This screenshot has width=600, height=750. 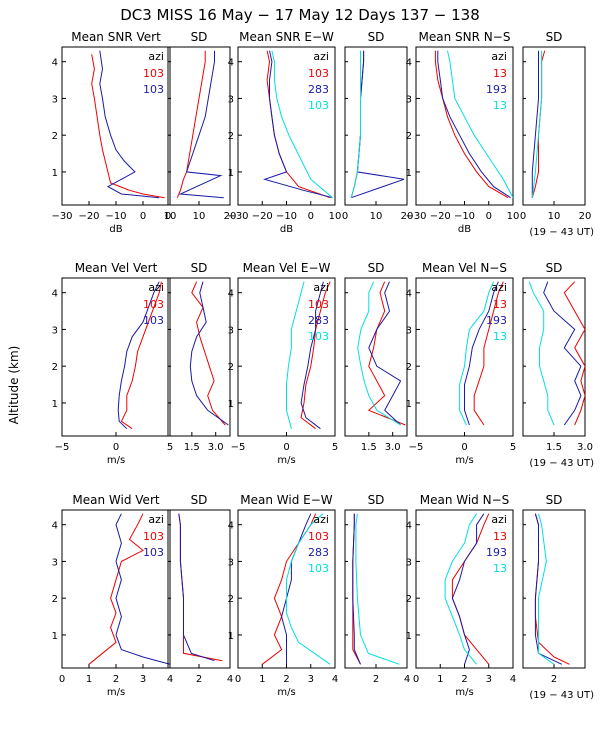 I want to click on x-tick-label: 20, so click(x=230, y=216).